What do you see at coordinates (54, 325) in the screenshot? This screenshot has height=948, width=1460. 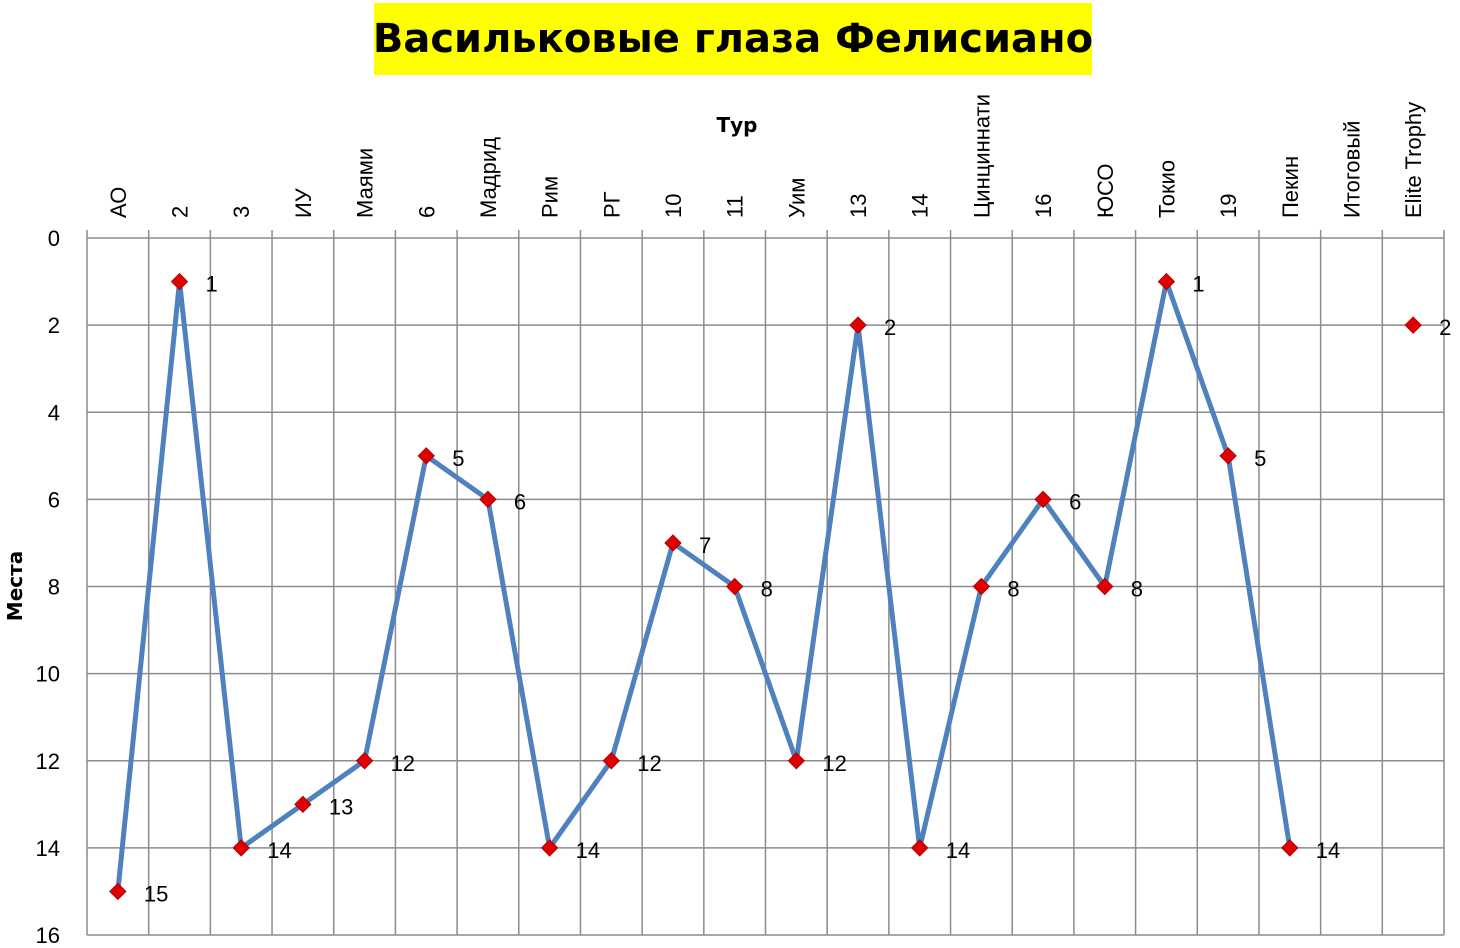 I see `y-tick-label-1: 2` at bounding box center [54, 325].